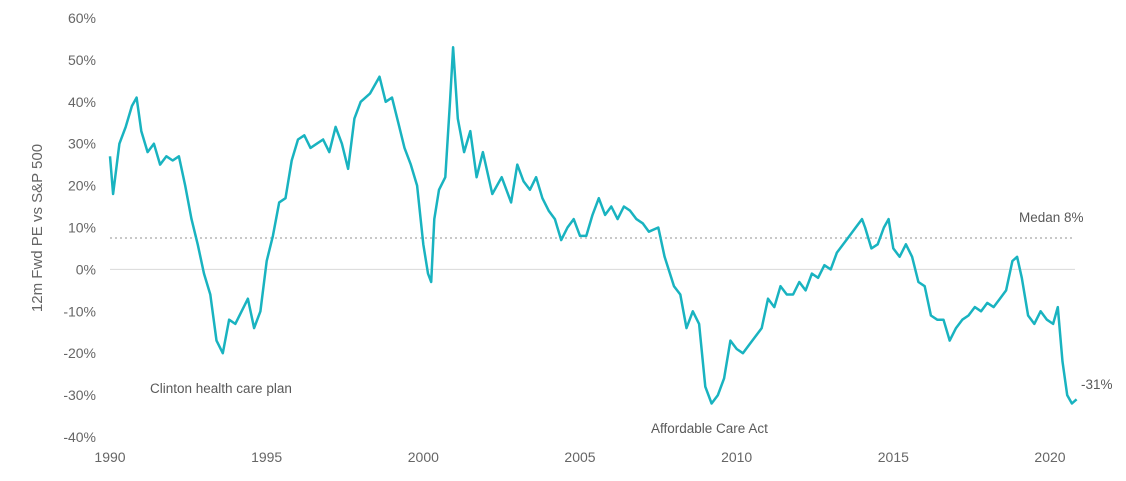 This screenshot has width=1126, height=481. What do you see at coordinates (82, 144) in the screenshot?
I see `y-tick-label: 30%` at bounding box center [82, 144].